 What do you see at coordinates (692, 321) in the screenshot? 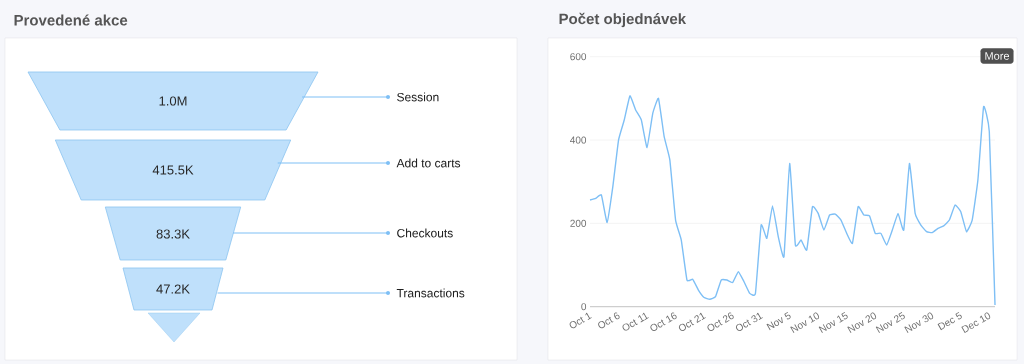
I see `x-tick-label: Oct 21` at bounding box center [692, 321].